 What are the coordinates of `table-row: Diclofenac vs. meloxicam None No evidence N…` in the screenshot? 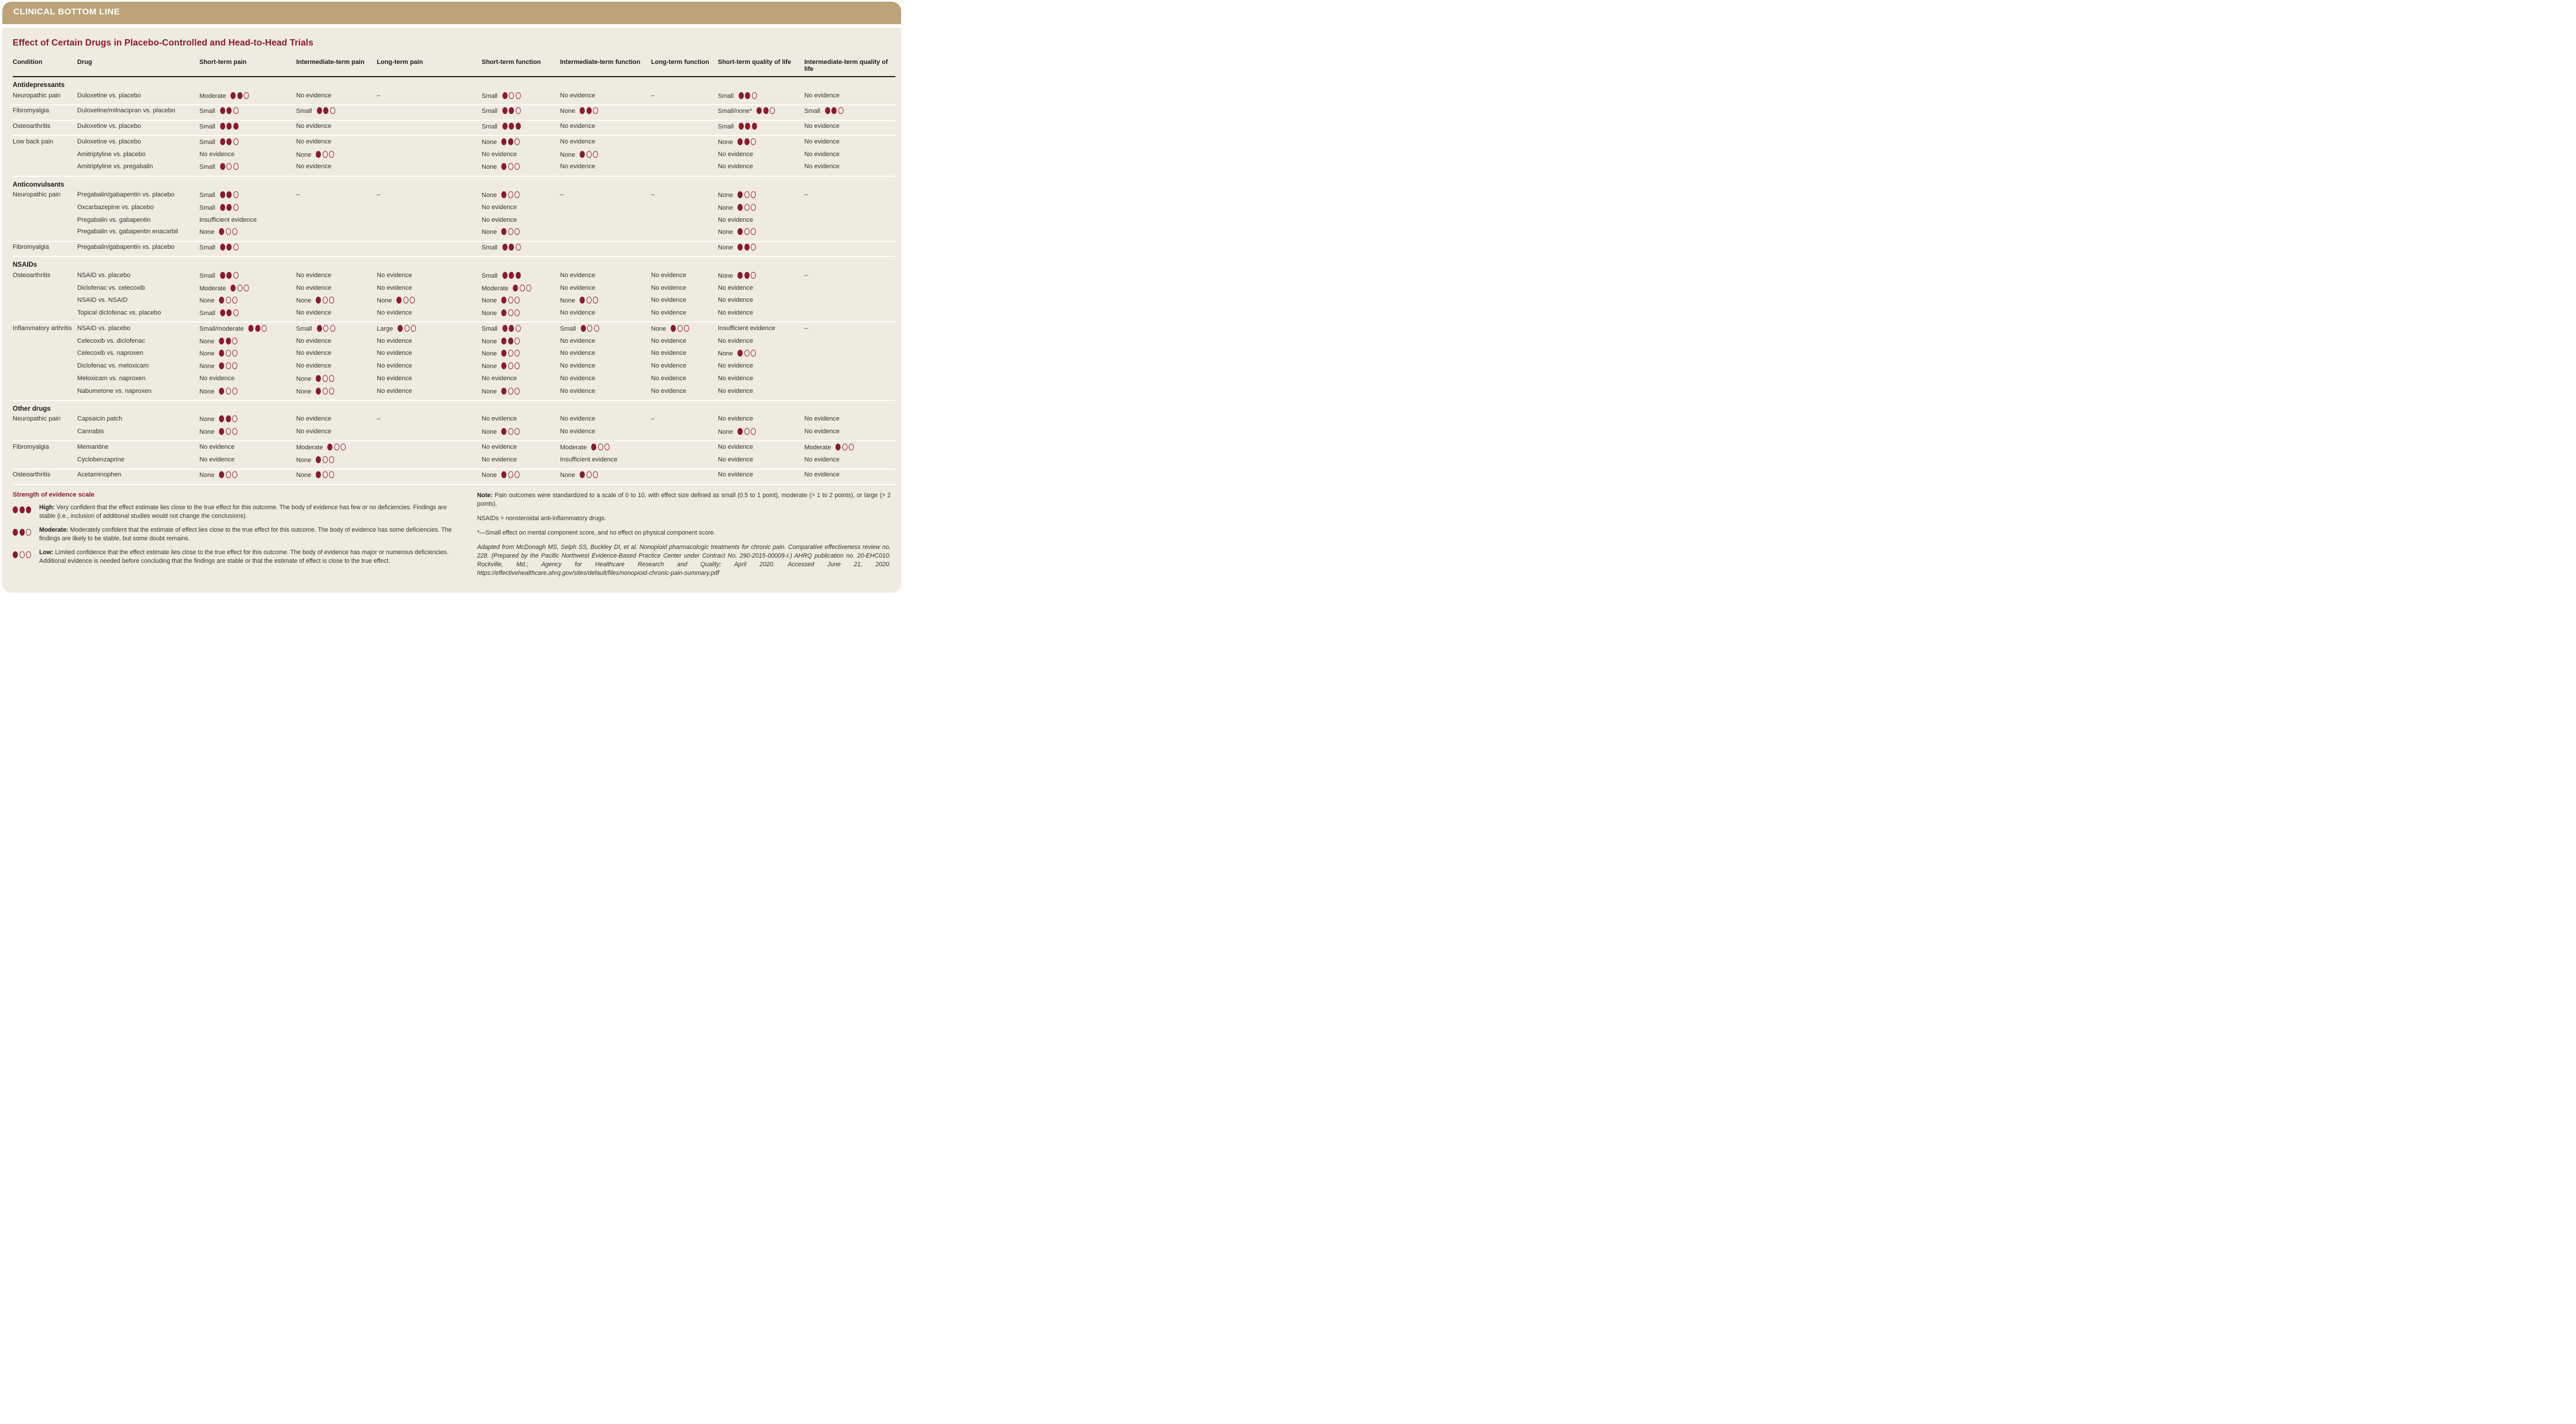 It's located at (454, 367).